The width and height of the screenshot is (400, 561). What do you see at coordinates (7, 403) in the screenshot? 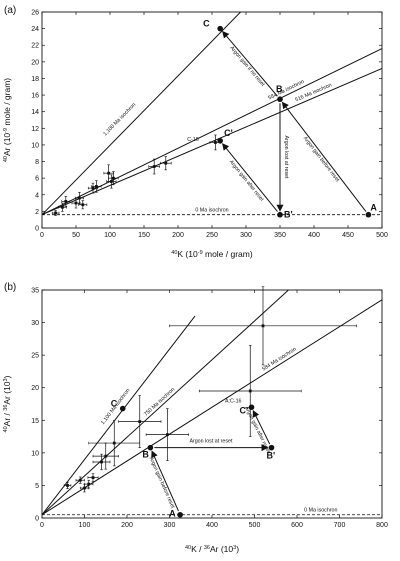
I see `y-axis-title: 40Ar / 36Ar (103)` at bounding box center [7, 403].